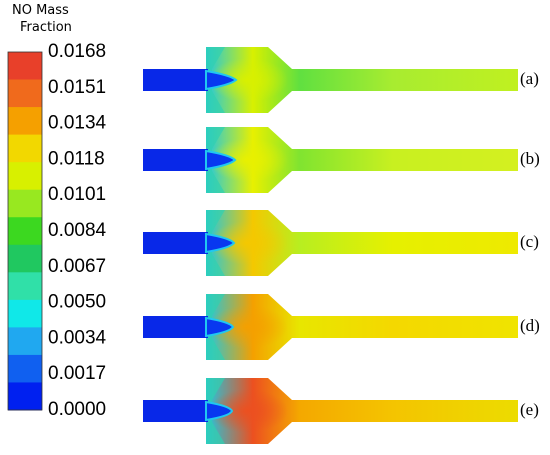 This screenshot has width=550, height=455. Describe the element at coordinates (77, 337) in the screenshot. I see `colorbar-tick-label: 0.0034` at that location.